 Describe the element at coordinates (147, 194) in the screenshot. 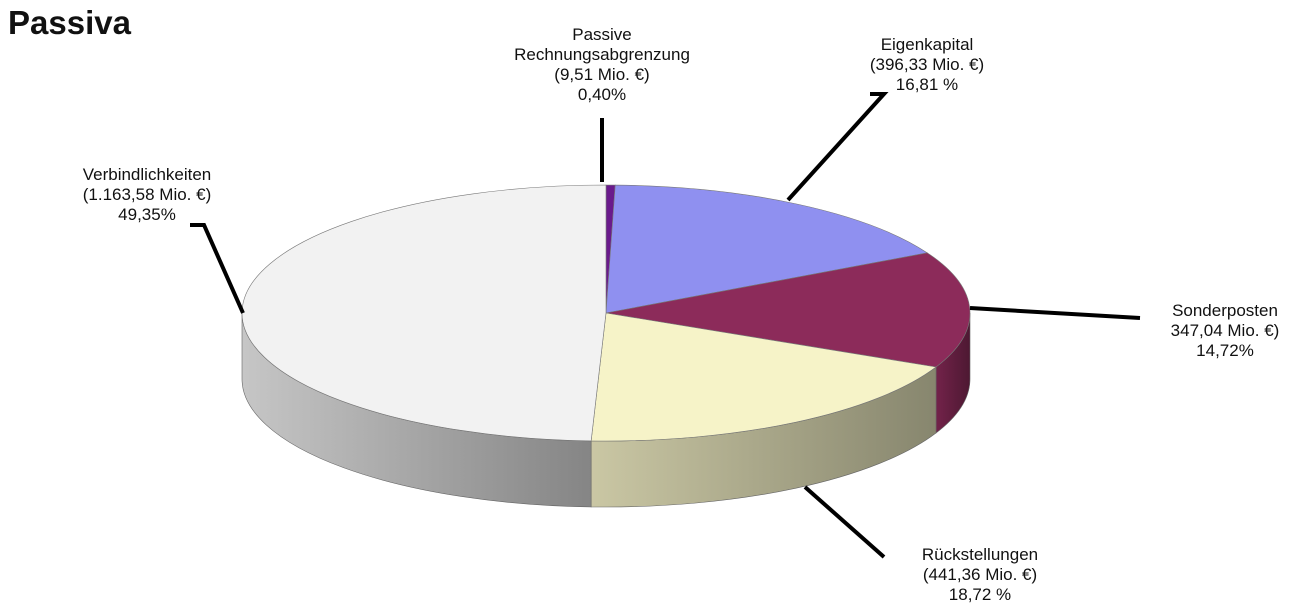

I see `slice-label: Verbindlichkeiten (1.163,58 Mio. €) 49,35%` at that location.